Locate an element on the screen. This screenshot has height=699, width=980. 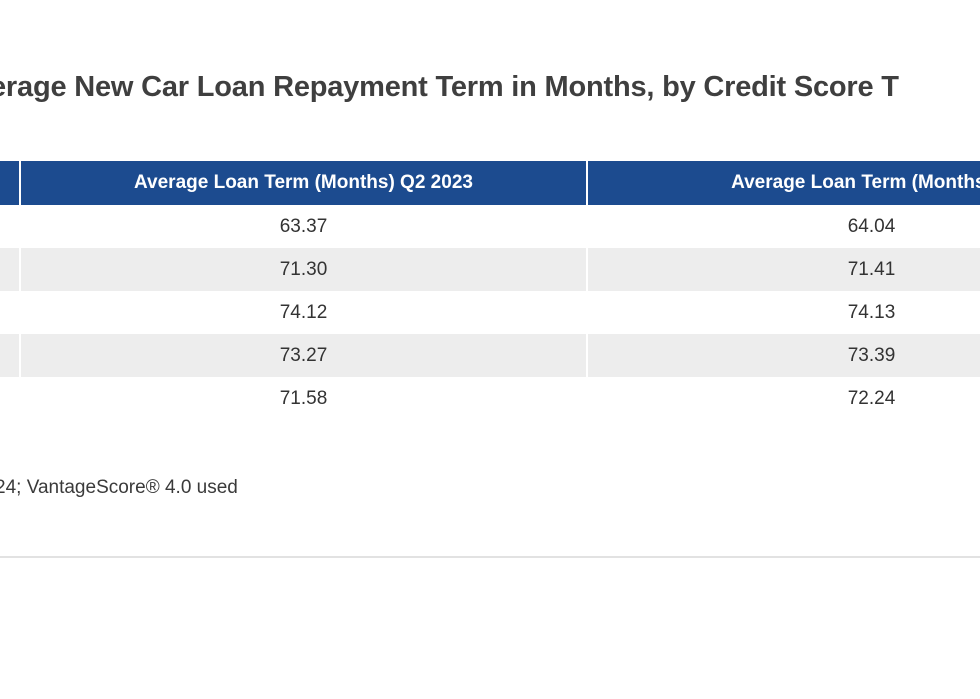
table-row: 63.37 64.04 is located at coordinates (490, 226).